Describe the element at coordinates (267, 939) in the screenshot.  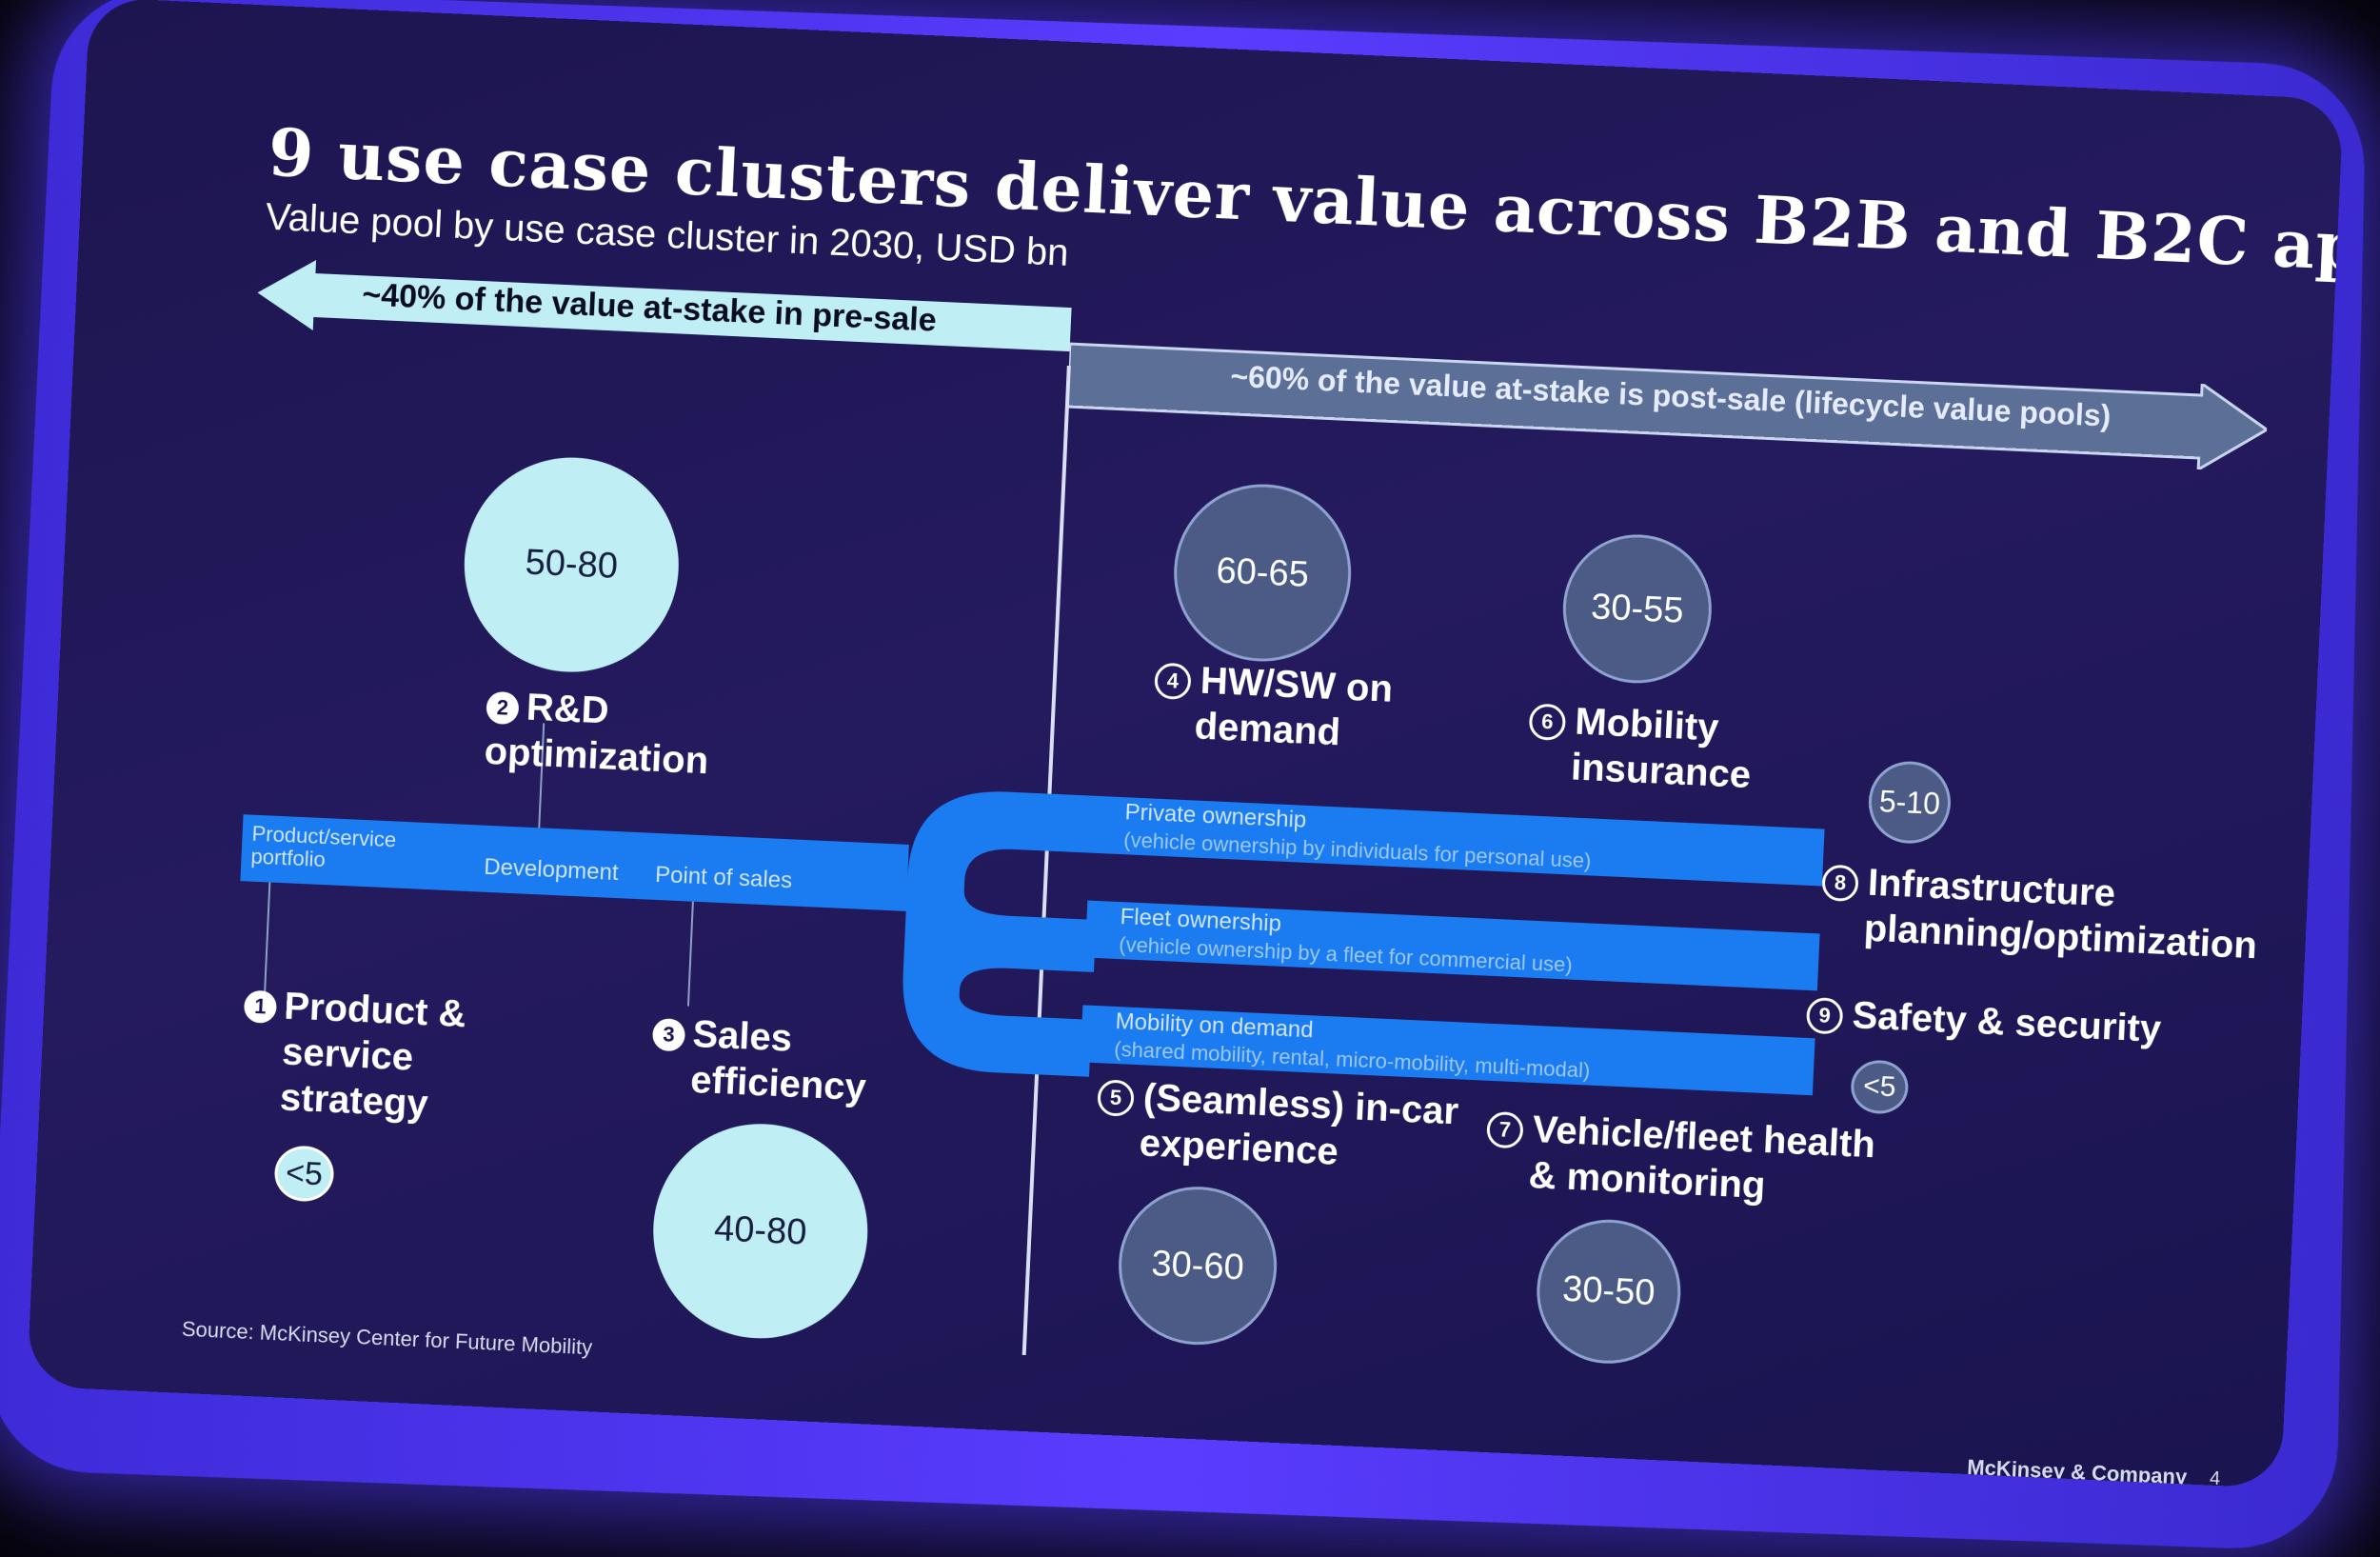
I see `connector-product` at that location.